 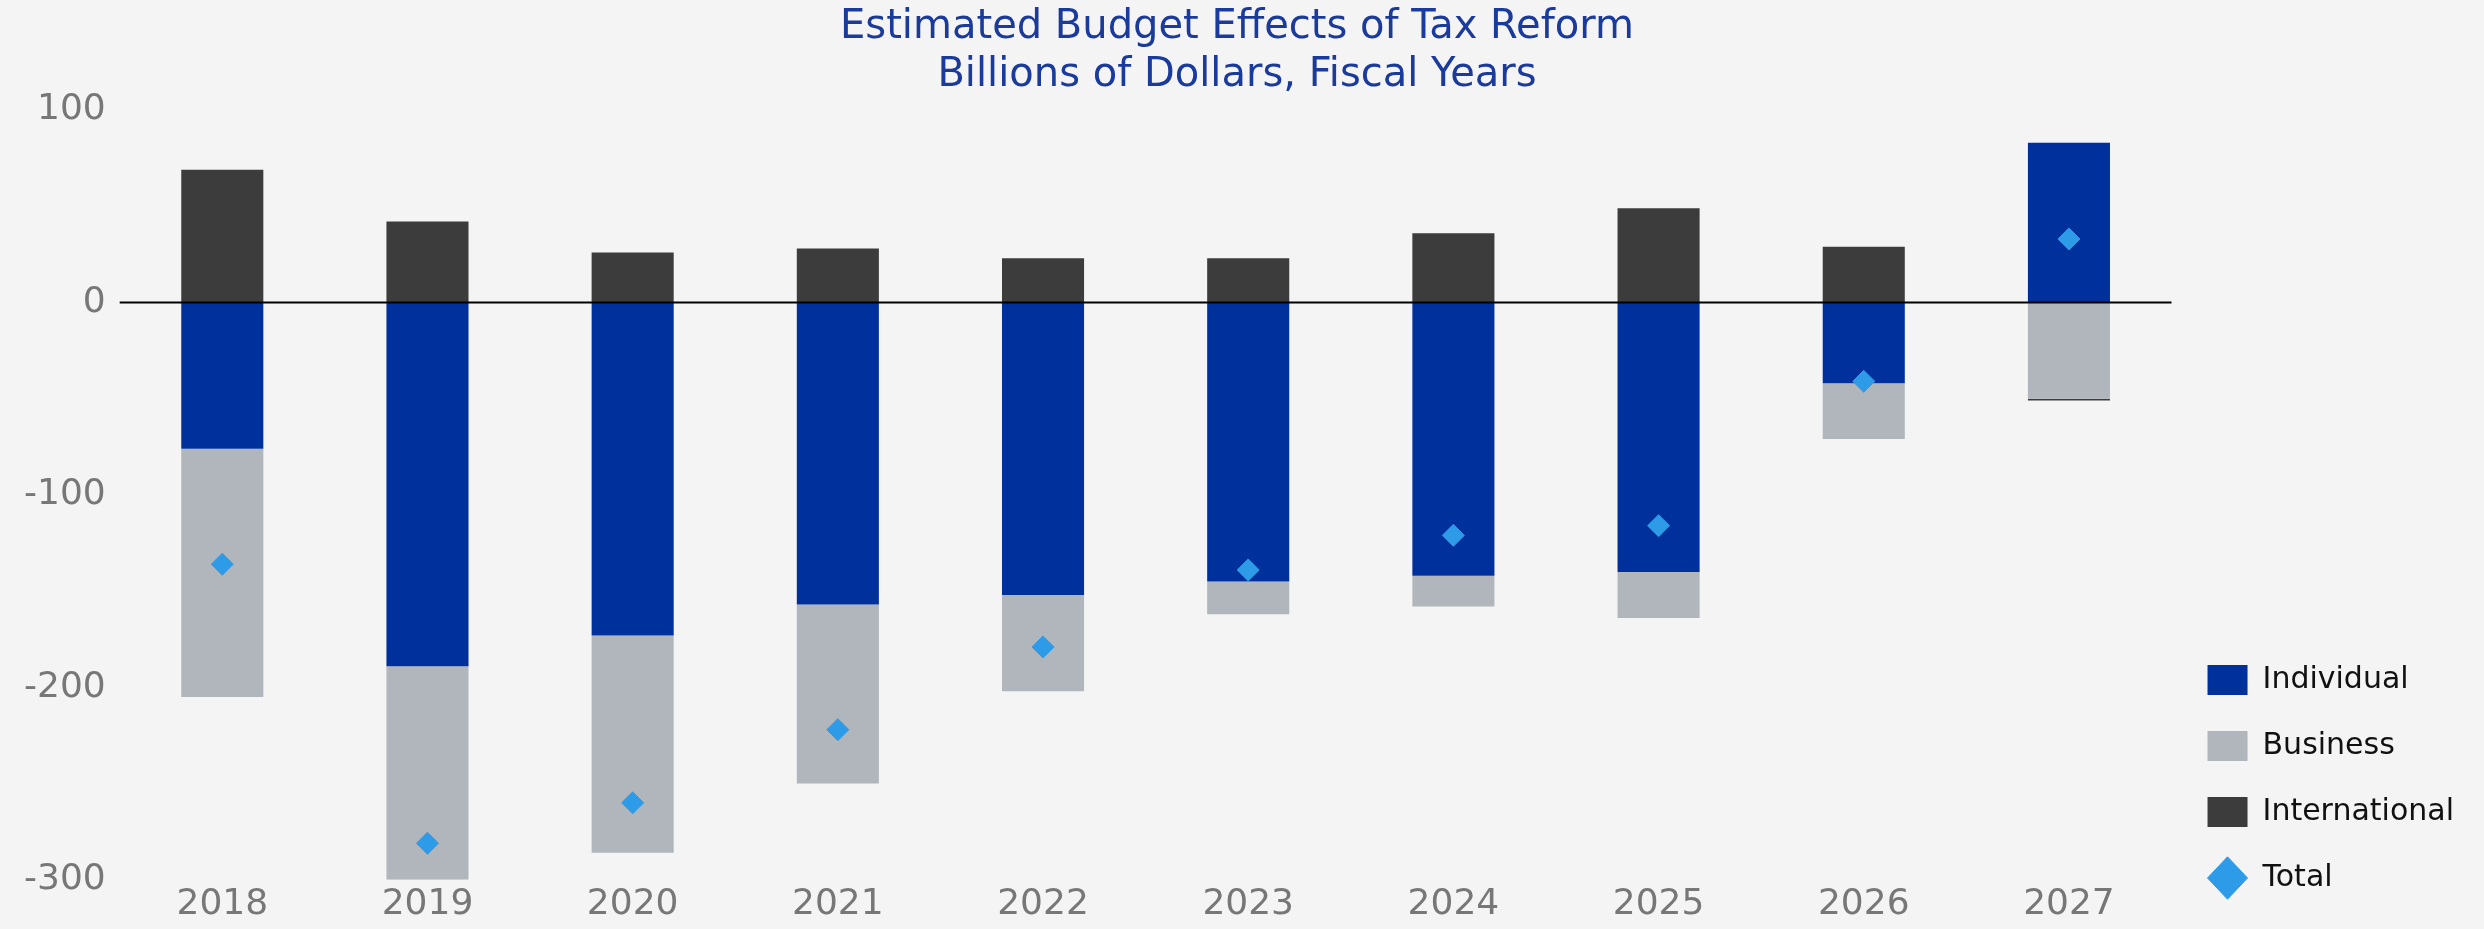 What do you see at coordinates (1043, 901) in the screenshot?
I see `x-tick-label: 2022` at bounding box center [1043, 901].